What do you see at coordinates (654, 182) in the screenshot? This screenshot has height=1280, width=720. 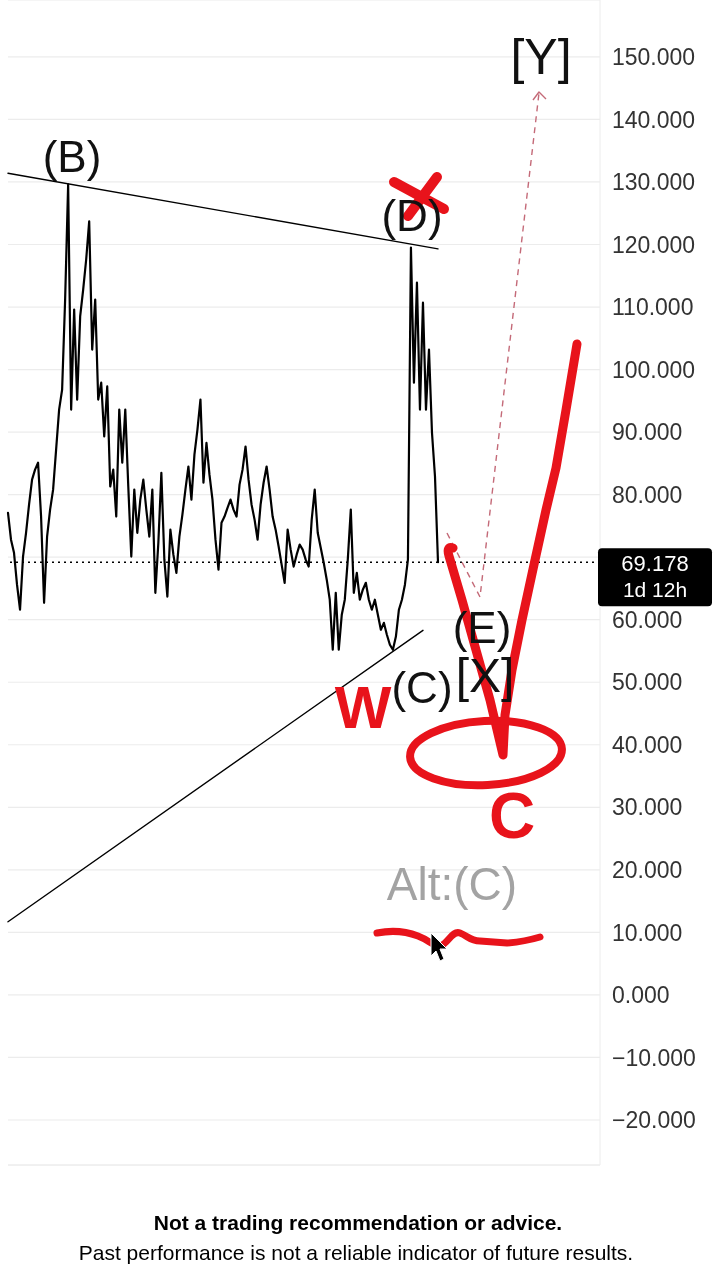 I see `y-tick-label: 130.000` at bounding box center [654, 182].